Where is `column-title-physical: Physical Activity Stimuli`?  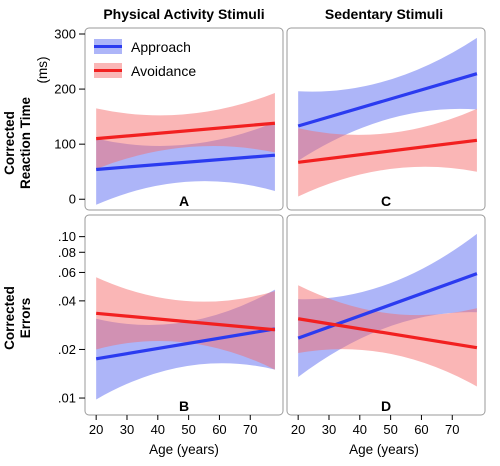 column-title-physical: Physical Activity Stimuli is located at coordinates (183, 14).